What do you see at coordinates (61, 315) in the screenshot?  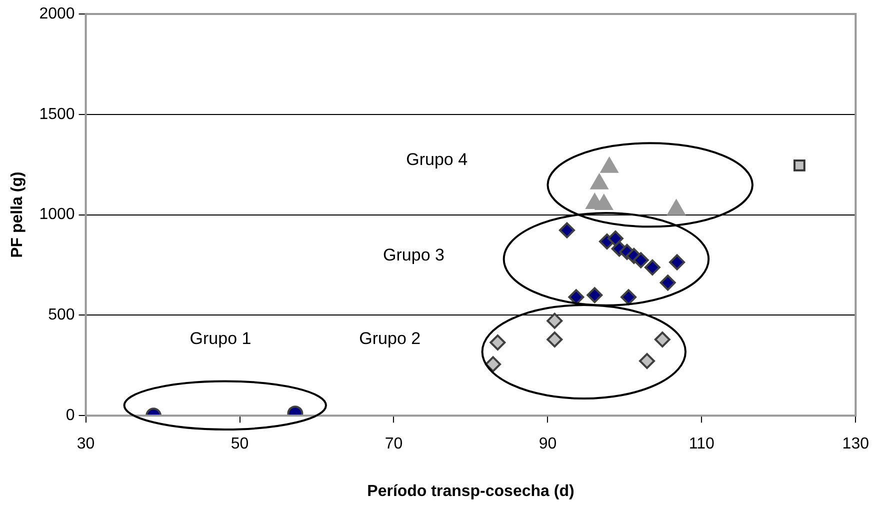 I see `y-tick-label: 500` at bounding box center [61, 315].